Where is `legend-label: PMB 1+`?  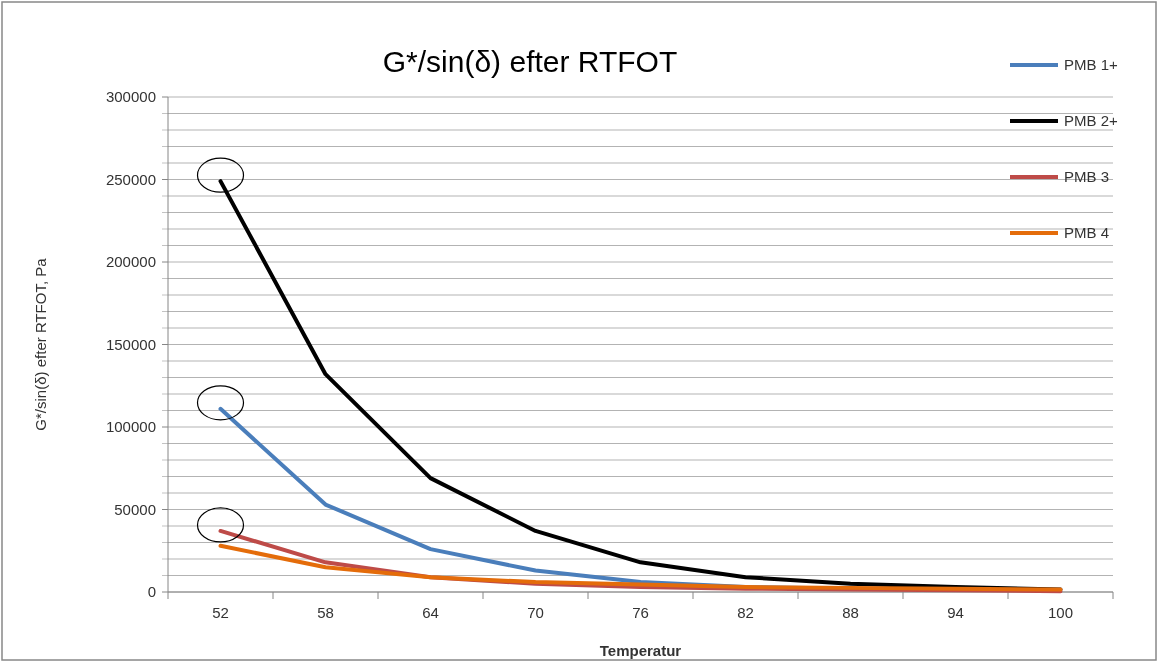
legend-label: PMB 1+ is located at coordinates (1091, 65).